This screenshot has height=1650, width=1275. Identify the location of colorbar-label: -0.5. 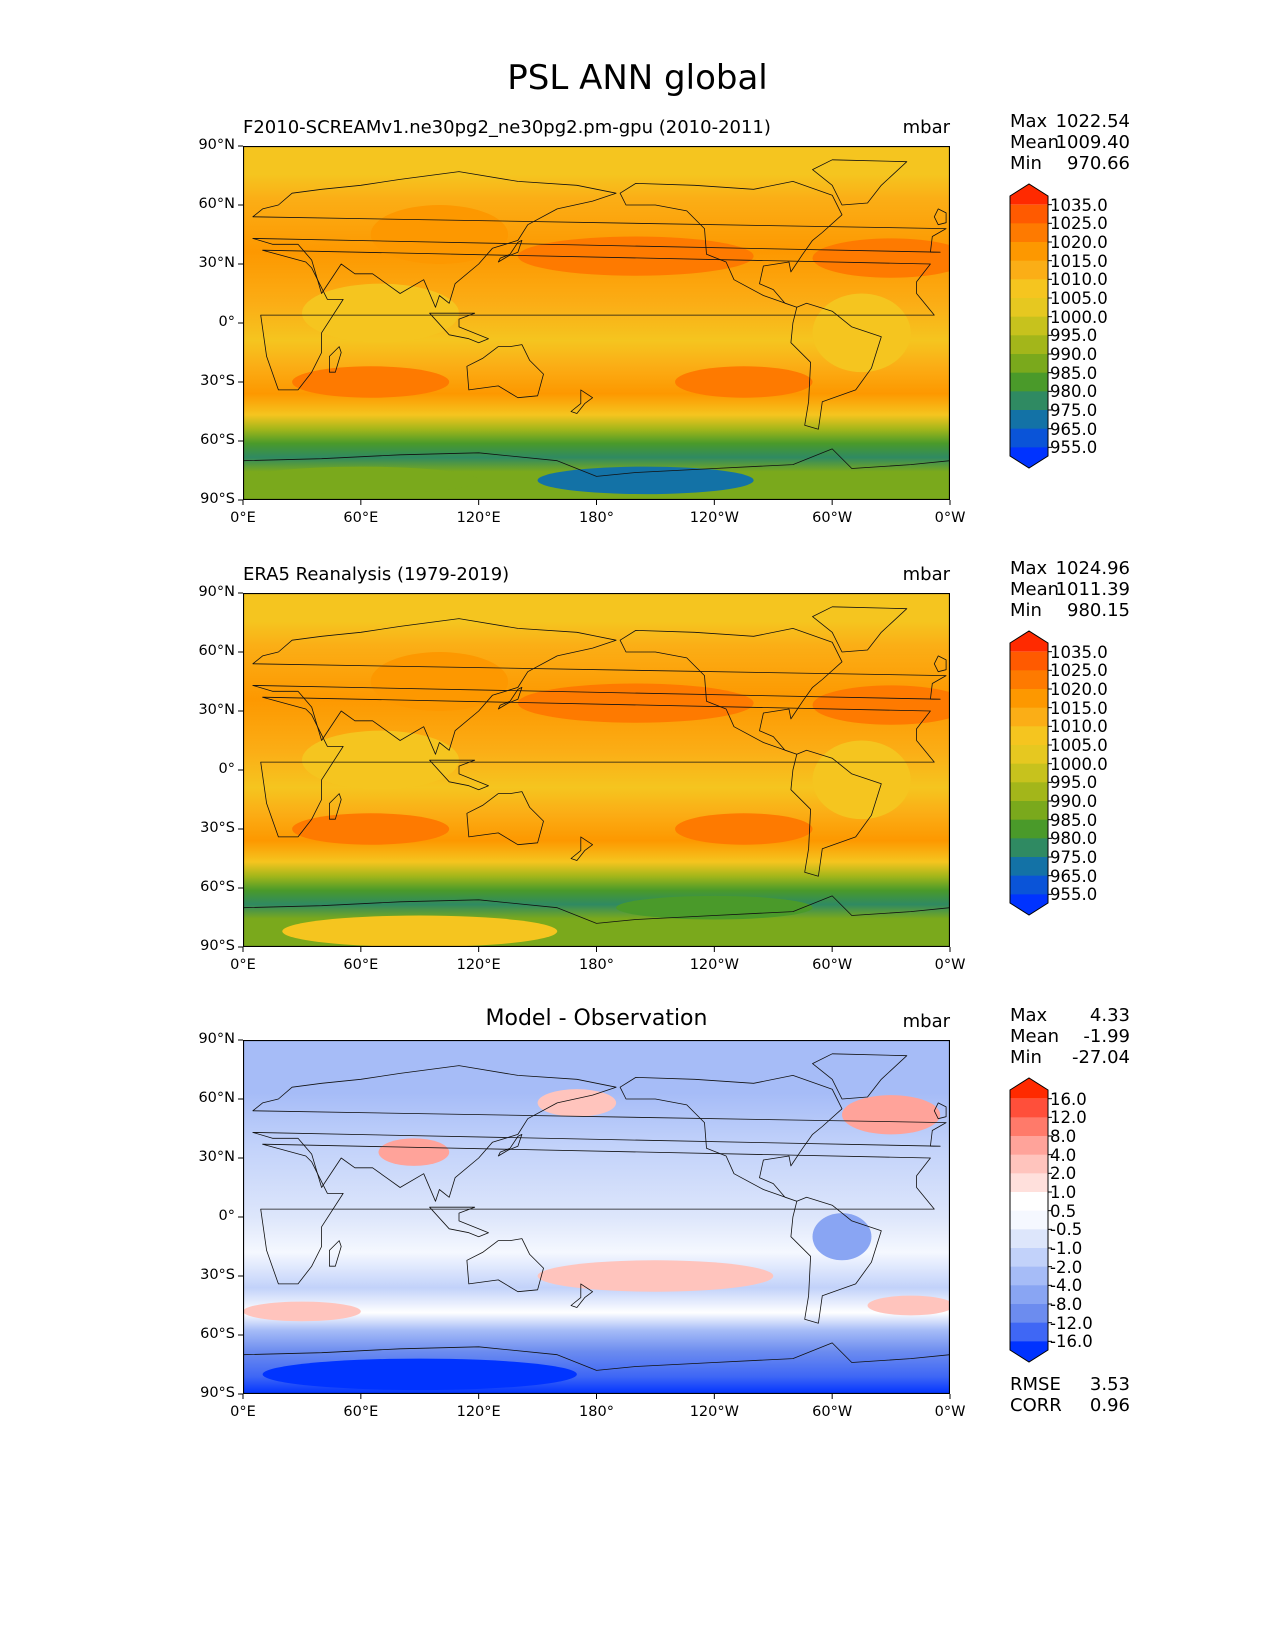
(1066, 1230).